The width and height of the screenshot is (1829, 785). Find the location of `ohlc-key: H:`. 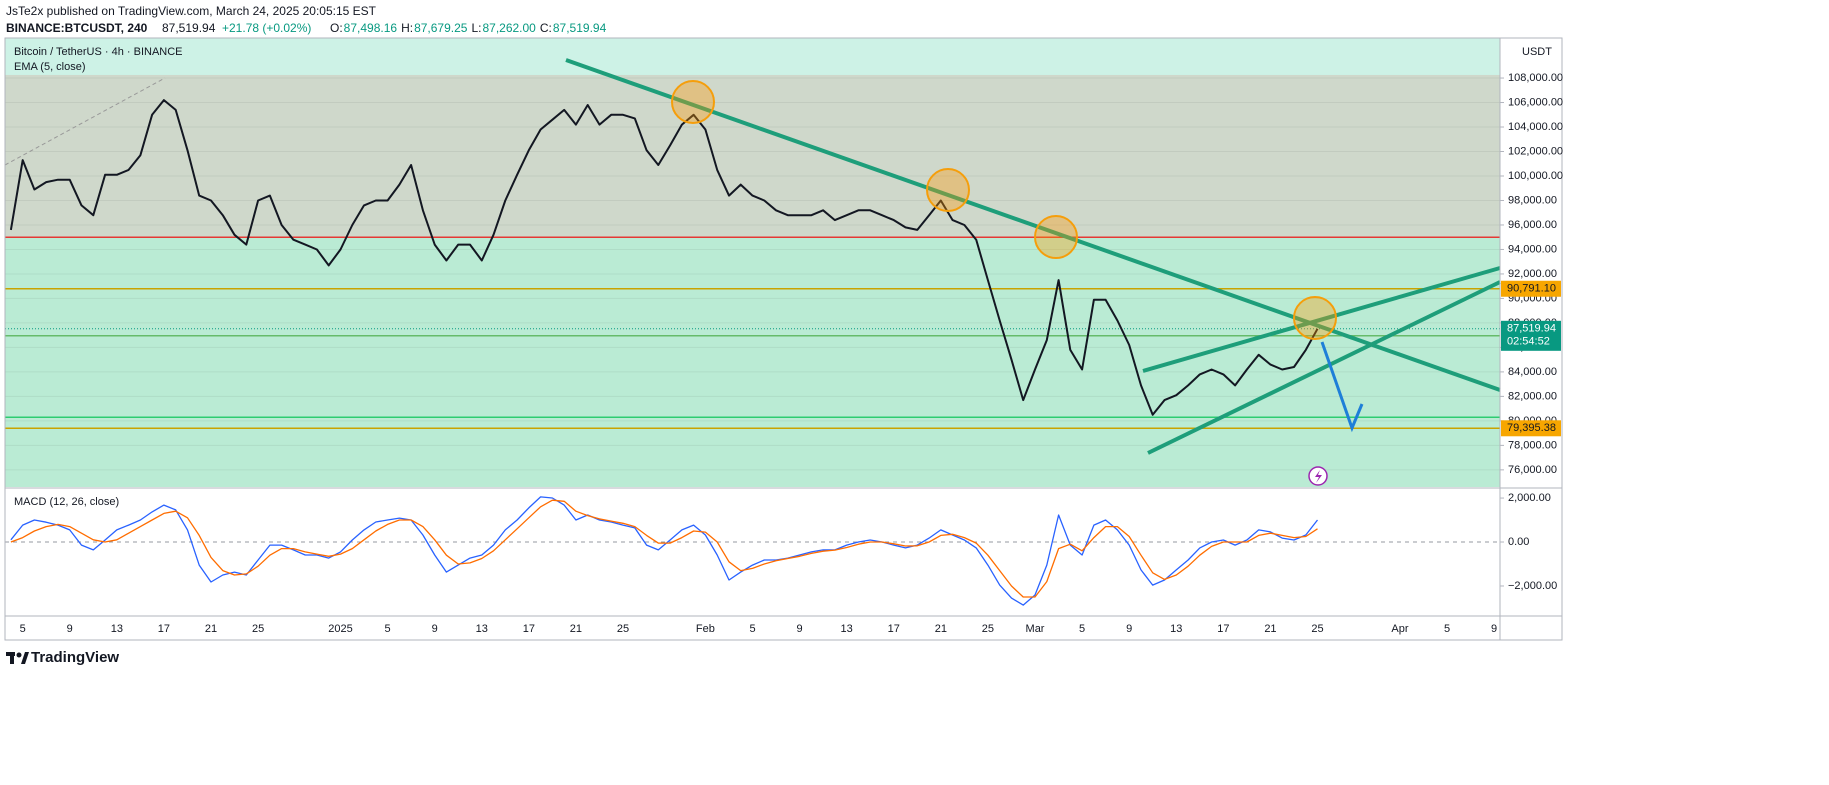

ohlc-key: H: is located at coordinates (407, 28).